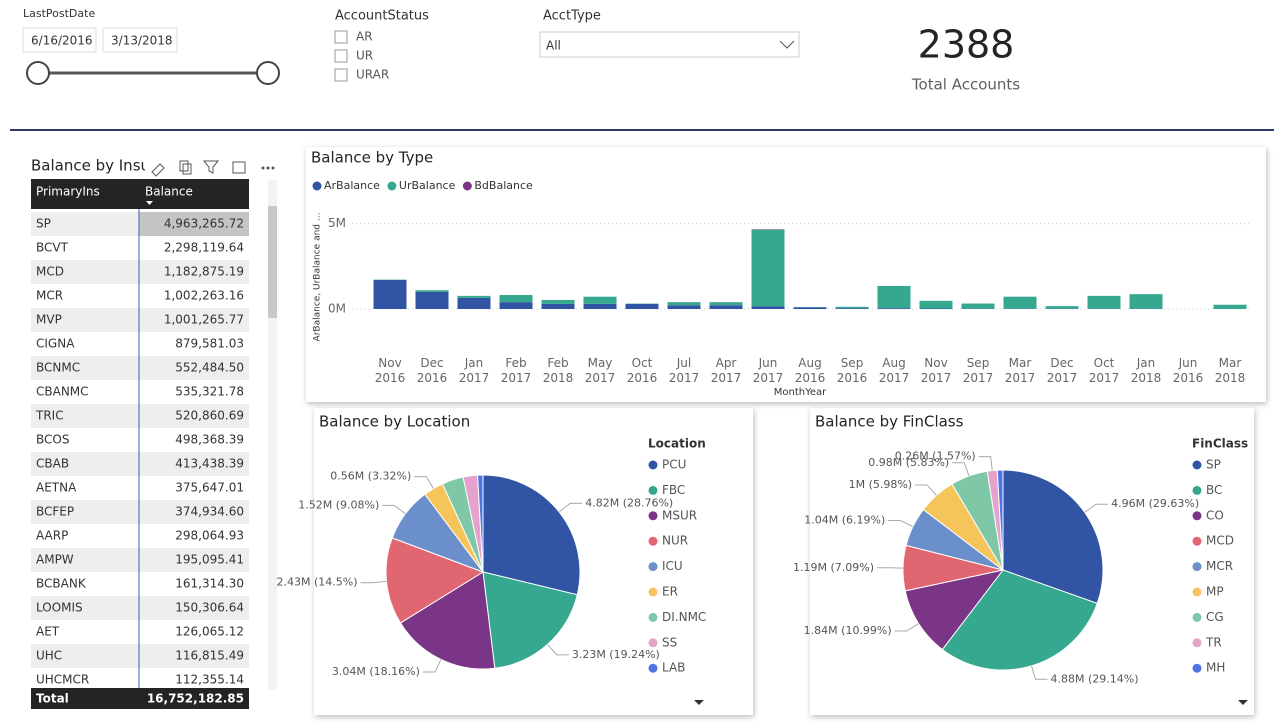  I want to click on legend-label: ER, so click(670, 592).